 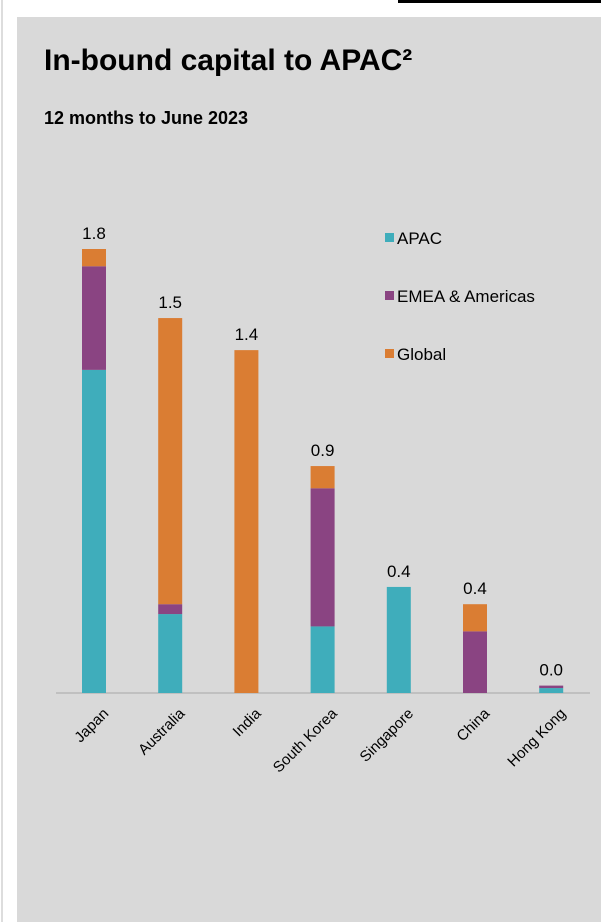 I want to click on legend-label: EMEA & Americas, so click(x=466, y=296).